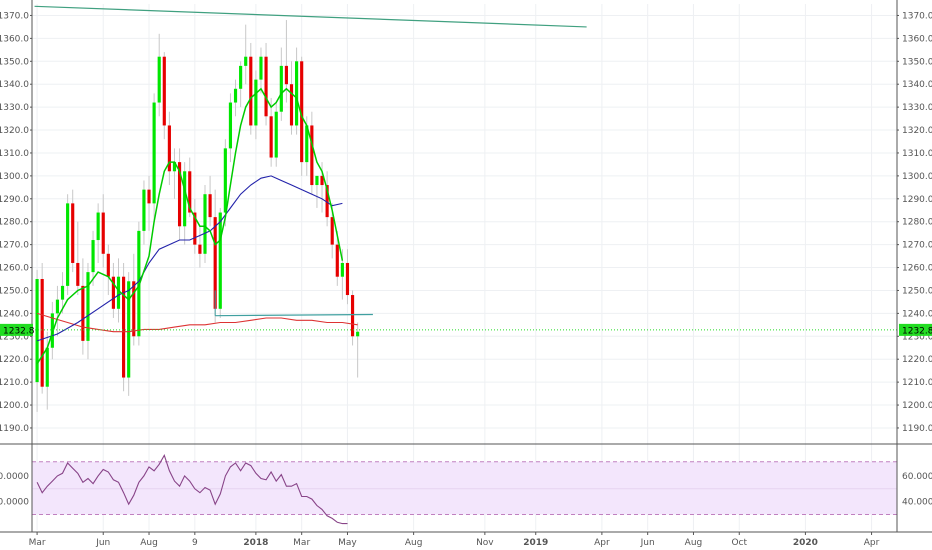  What do you see at coordinates (917, 360) in the screenshot?
I see `price-tick-label-right: 1220.0` at bounding box center [917, 360].